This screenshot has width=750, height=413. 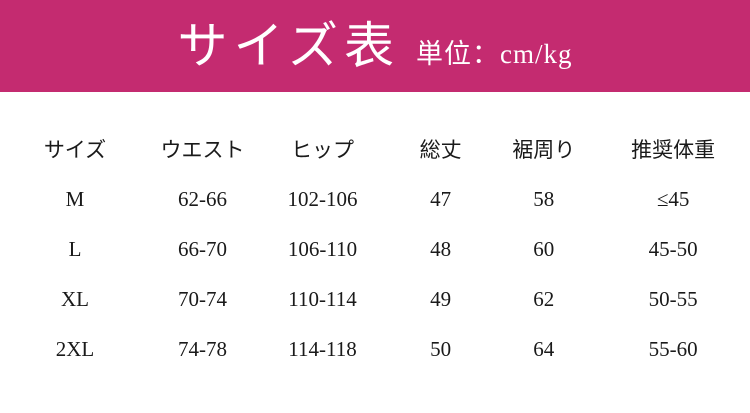 I want to click on column-header: ウエスト, so click(x=202, y=150).